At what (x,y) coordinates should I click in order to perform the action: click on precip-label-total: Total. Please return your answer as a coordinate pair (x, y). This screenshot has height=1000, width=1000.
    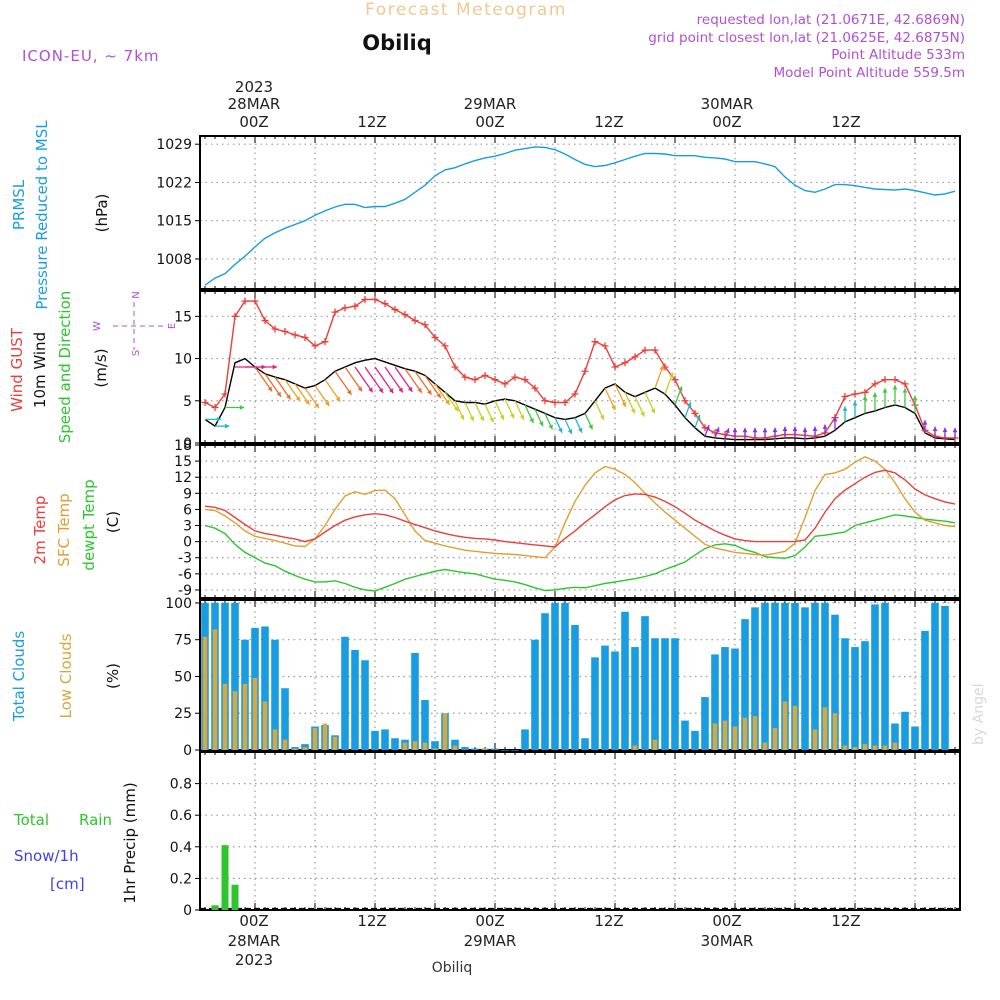
    Looking at the image, I should click on (31, 820).